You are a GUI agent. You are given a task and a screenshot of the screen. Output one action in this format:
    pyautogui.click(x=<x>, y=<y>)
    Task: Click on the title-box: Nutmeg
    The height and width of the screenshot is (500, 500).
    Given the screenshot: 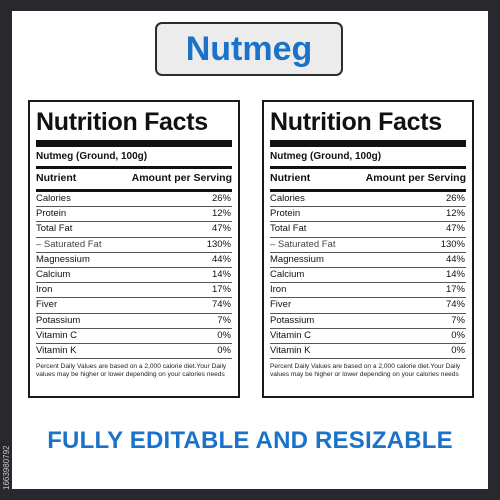 What is the action you would take?
    pyautogui.click(x=249, y=49)
    